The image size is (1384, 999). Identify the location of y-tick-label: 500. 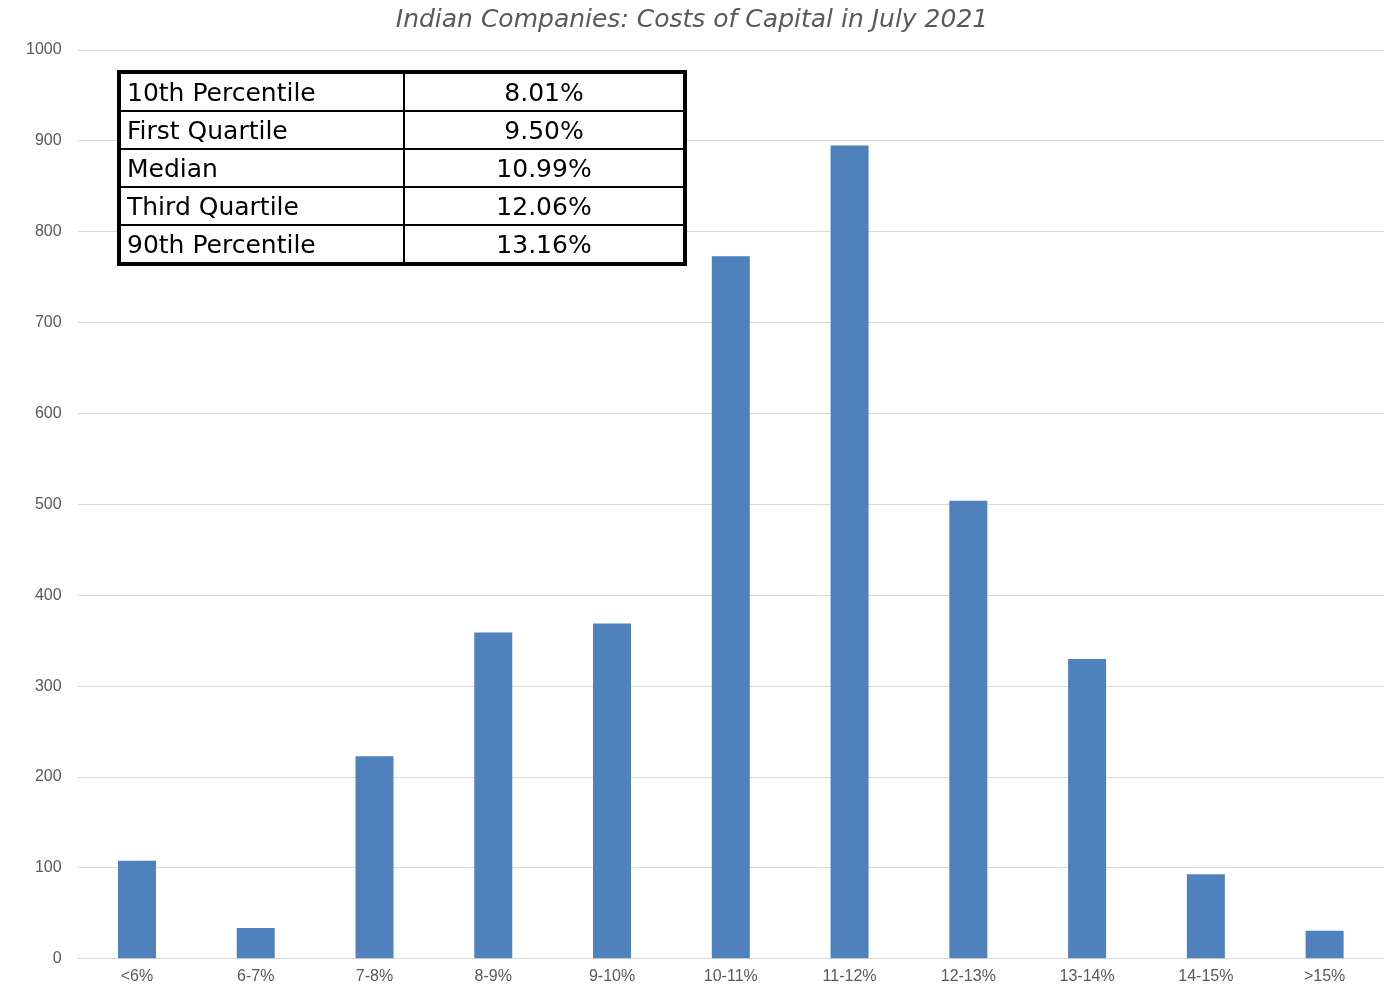
(48, 503).